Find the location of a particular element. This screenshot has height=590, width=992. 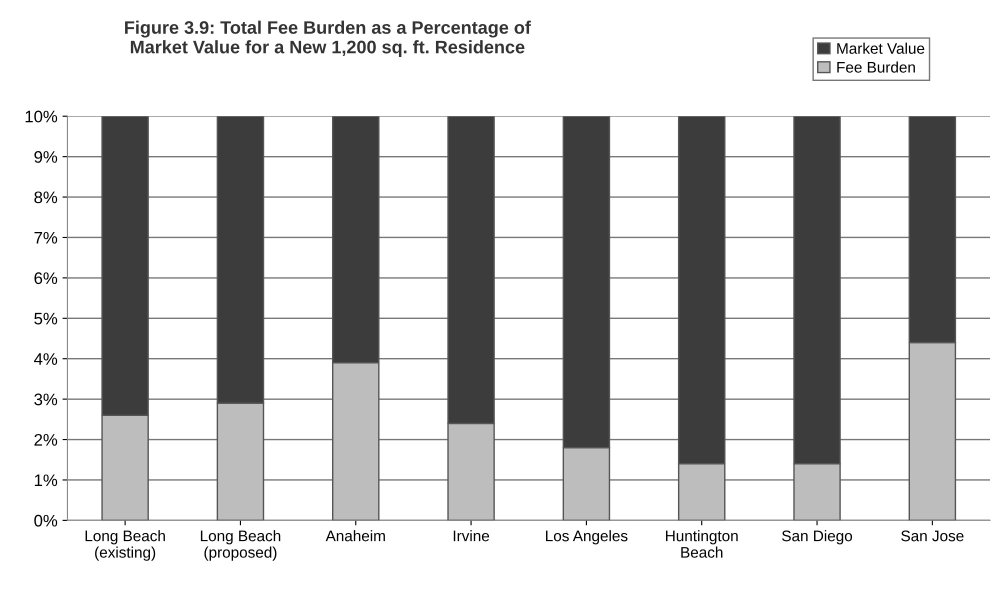

y-tick-label: 6% is located at coordinates (46, 278).